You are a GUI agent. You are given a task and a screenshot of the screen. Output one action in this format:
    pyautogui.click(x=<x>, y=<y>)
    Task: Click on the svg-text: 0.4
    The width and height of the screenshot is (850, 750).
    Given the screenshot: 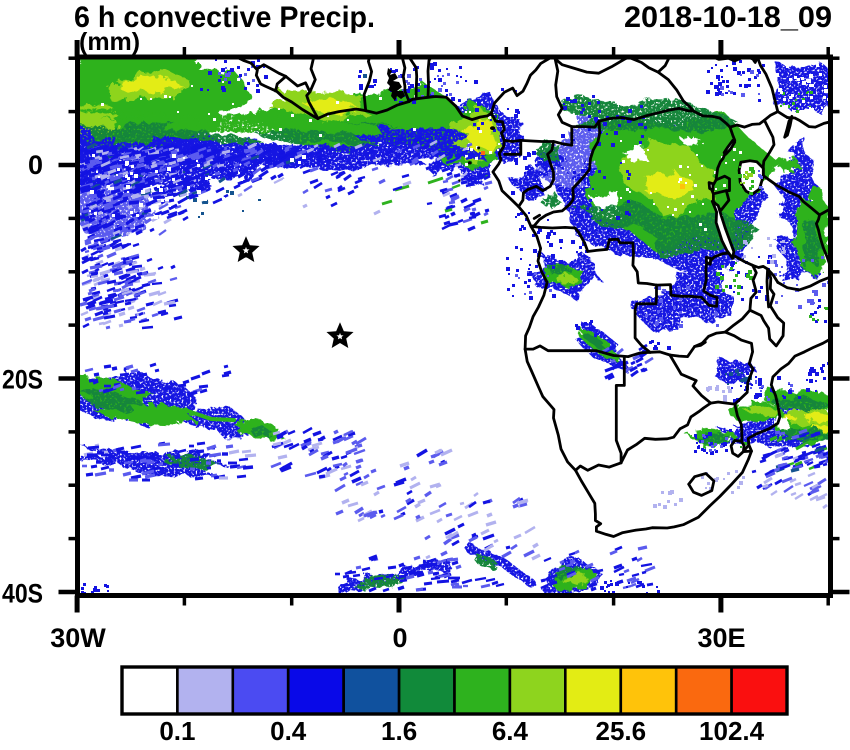 What is the action you would take?
    pyautogui.click(x=288, y=731)
    